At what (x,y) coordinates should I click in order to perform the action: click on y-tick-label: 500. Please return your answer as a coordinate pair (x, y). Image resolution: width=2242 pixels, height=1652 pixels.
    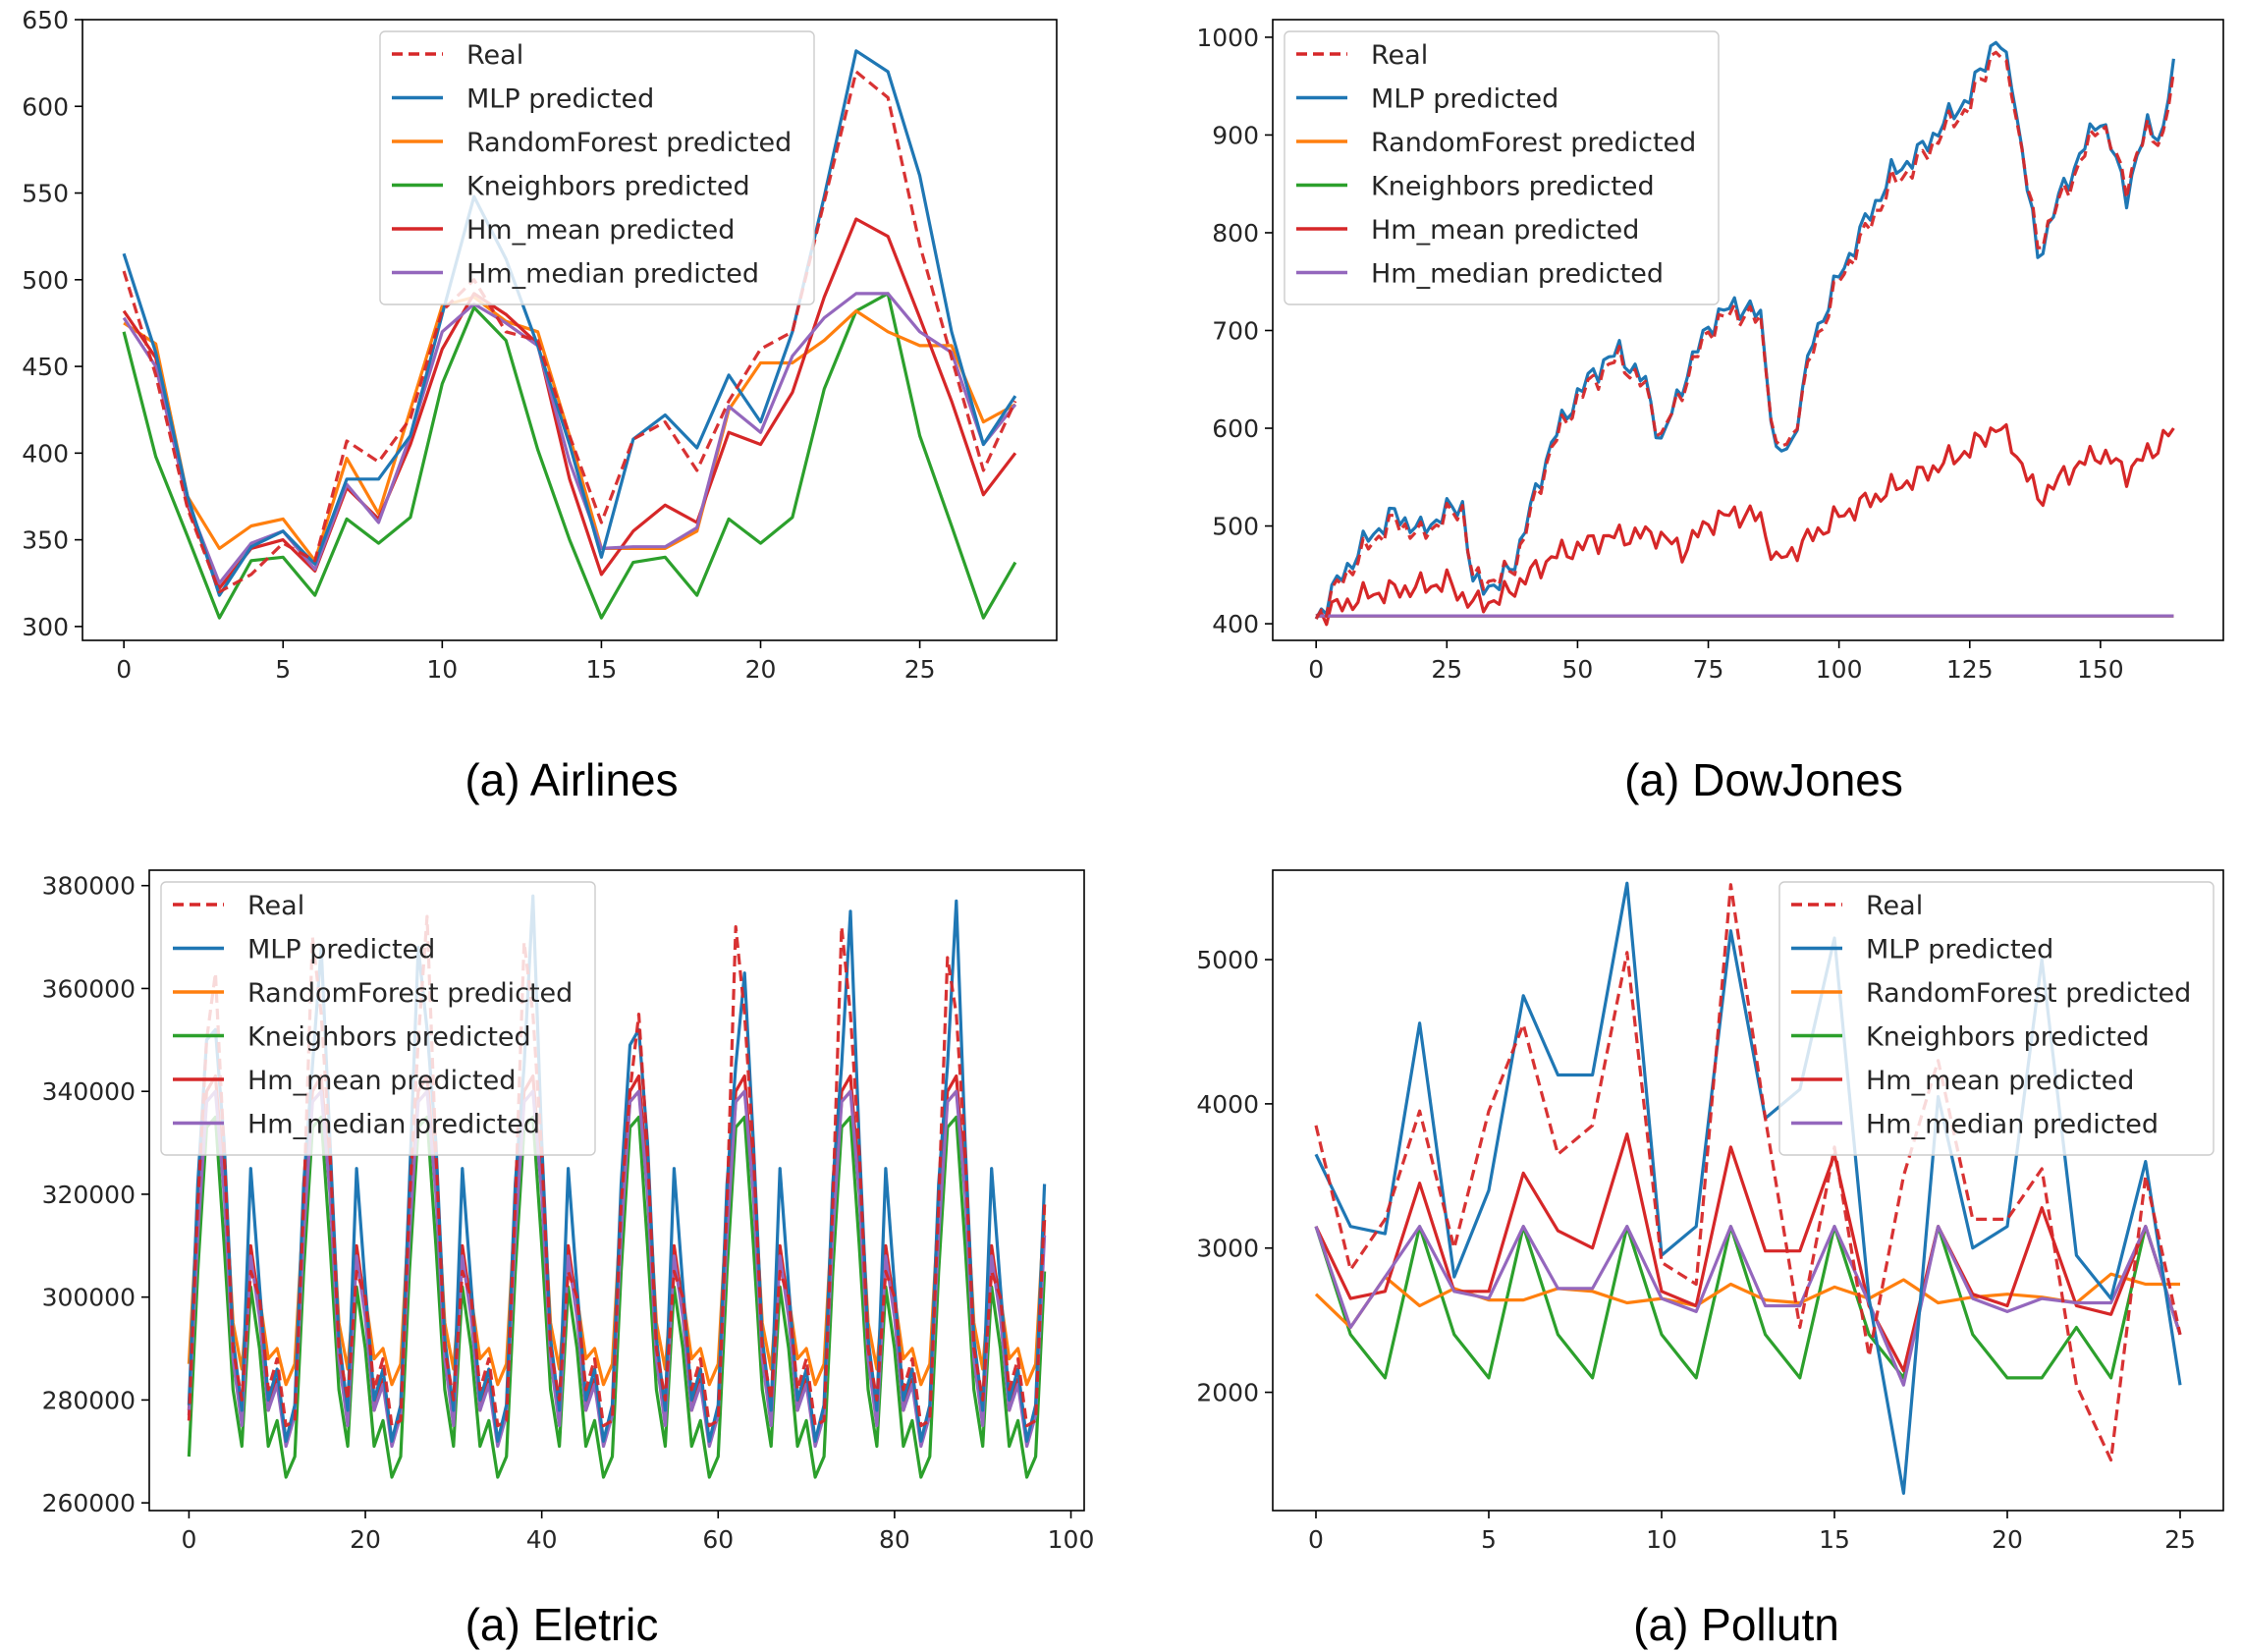
    Looking at the image, I should click on (45, 280).